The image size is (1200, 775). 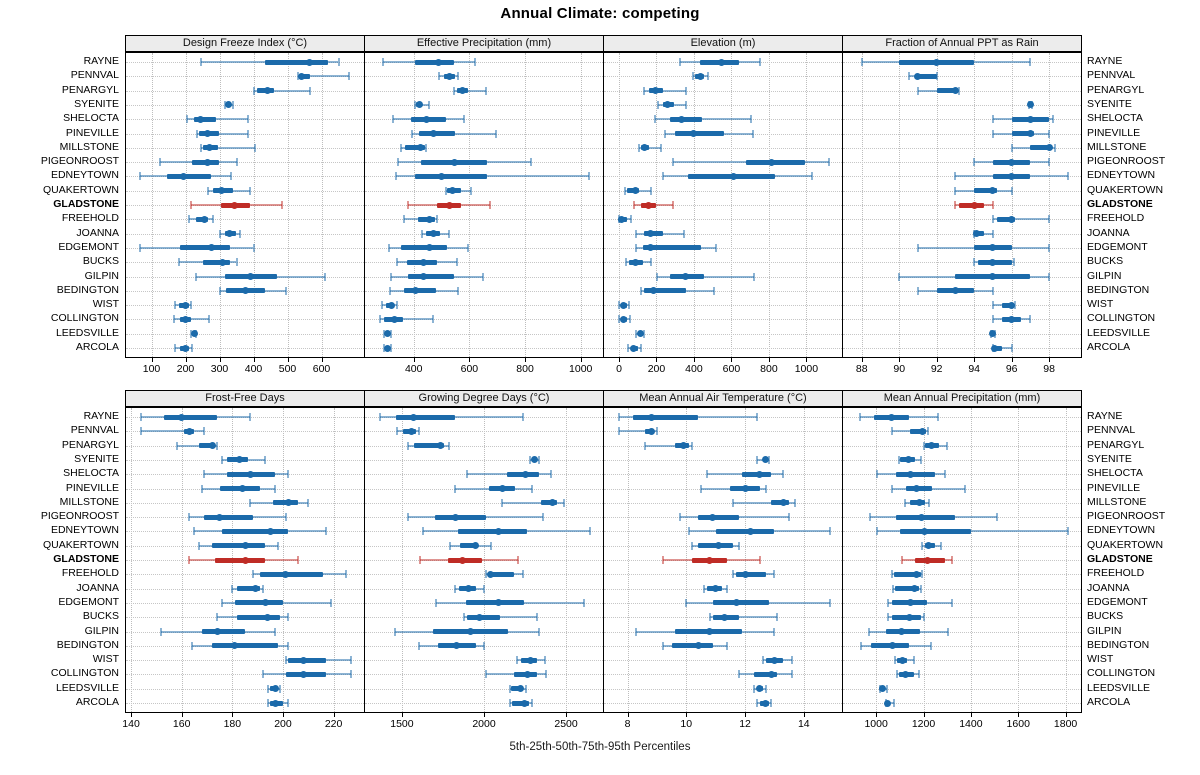 What do you see at coordinates (876, 724) in the screenshot?
I see `axis-tick-label: 1000` at bounding box center [876, 724].